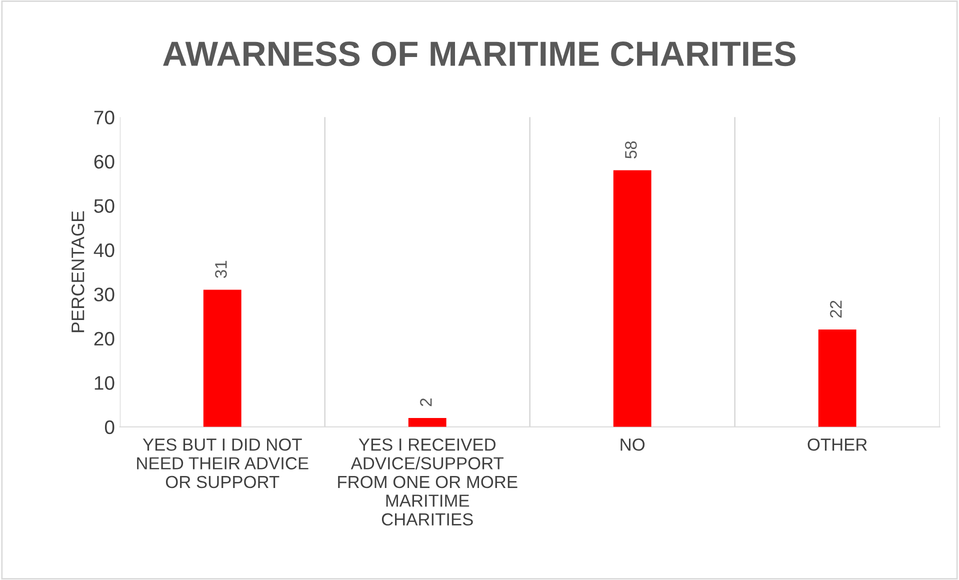 The height and width of the screenshot is (580, 959). Describe the element at coordinates (104, 295) in the screenshot. I see `y-tick-label: 30` at that location.